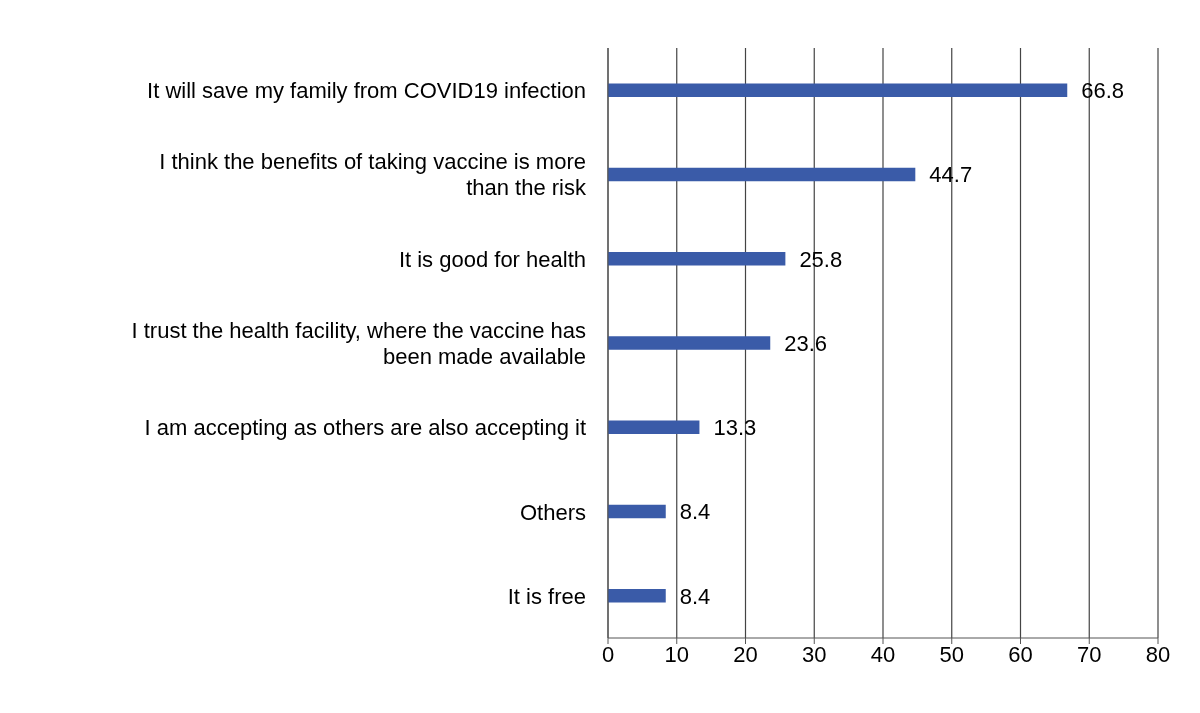 The height and width of the screenshot is (713, 1200). I want to click on x-tick-label: 20, so click(745, 654).